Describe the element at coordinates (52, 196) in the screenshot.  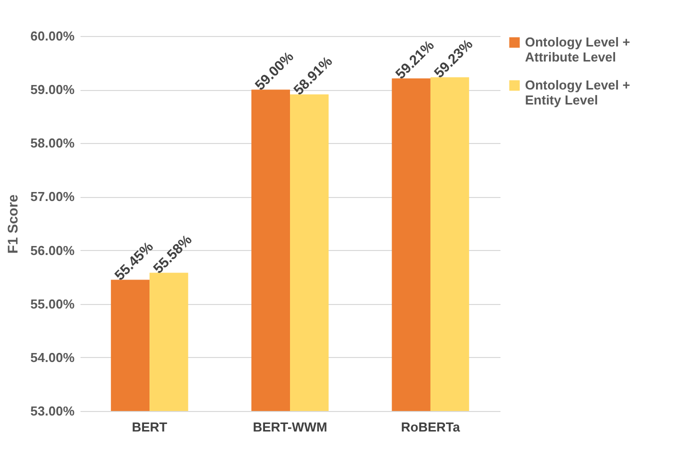
I see `y-tick-label: 57.00%` at that location.